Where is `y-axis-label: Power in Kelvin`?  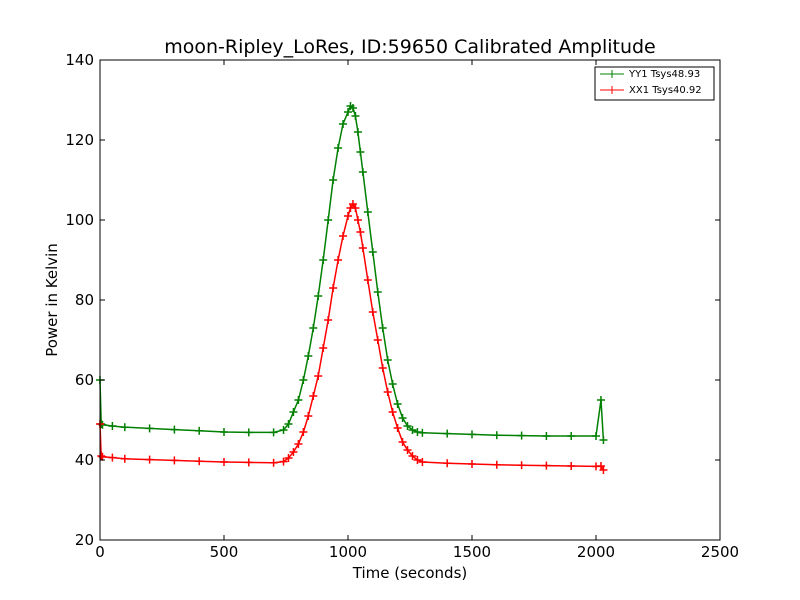 y-axis-label: Power in Kelvin is located at coordinates (52, 300).